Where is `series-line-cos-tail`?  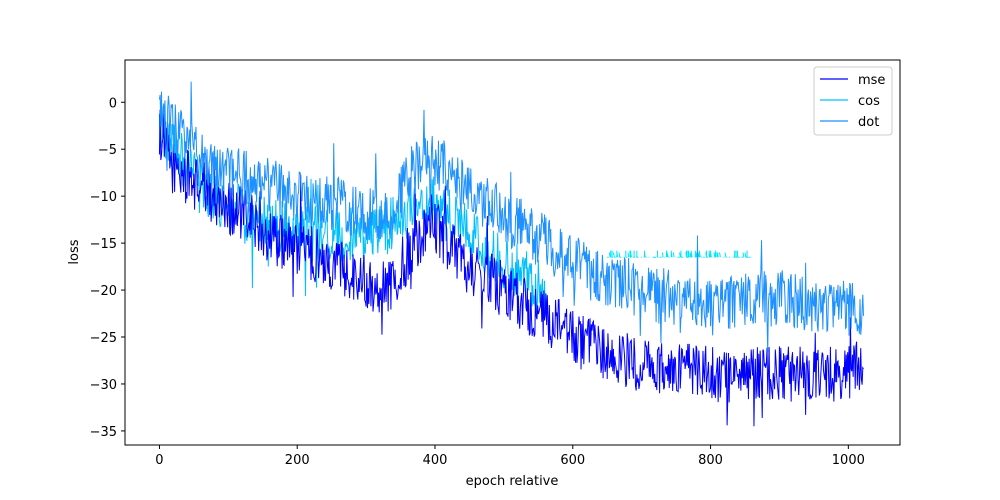 series-line-cos-tail is located at coordinates (679, 254).